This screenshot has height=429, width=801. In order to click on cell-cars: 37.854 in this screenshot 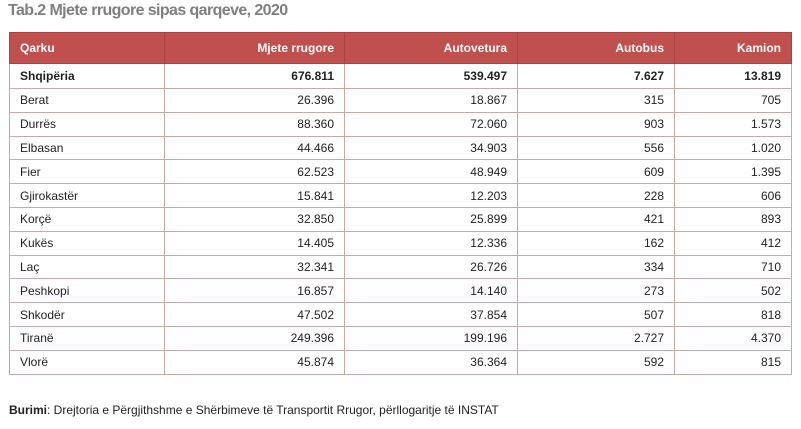, I will do `click(431, 314)`.